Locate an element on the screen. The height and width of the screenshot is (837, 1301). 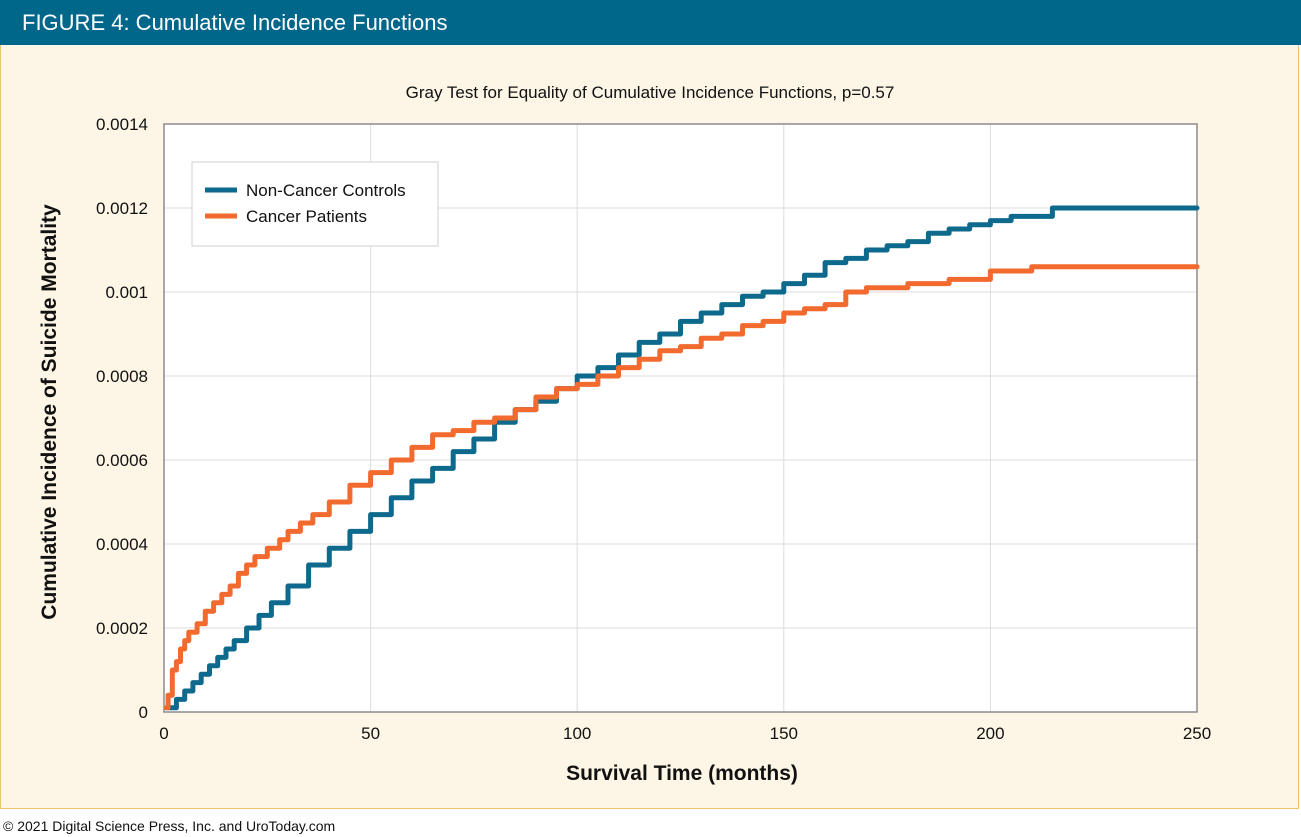
y-tick-label: 0.0006 is located at coordinates (122, 460).